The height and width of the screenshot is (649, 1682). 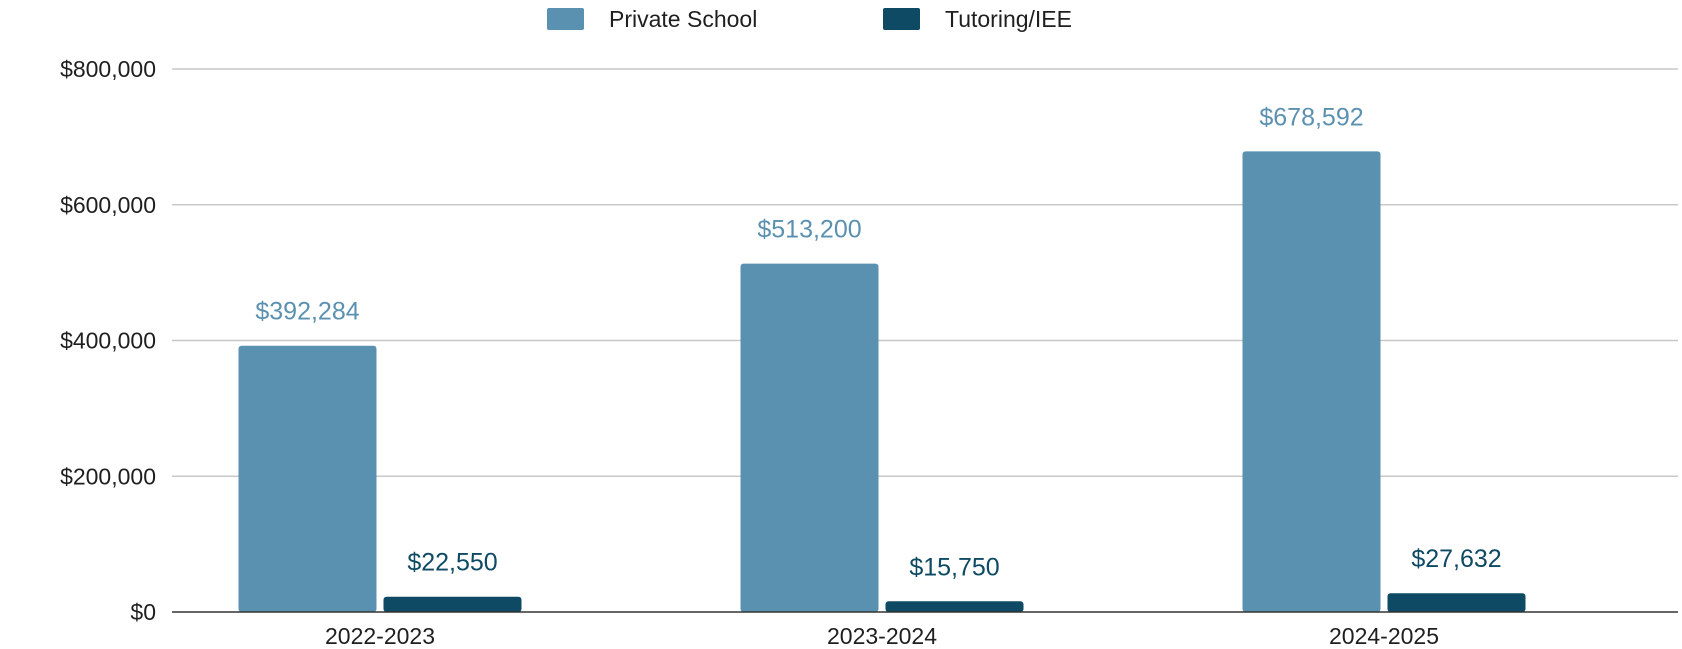 I want to click on x-tick-label: 2023-2024, so click(x=882, y=636).